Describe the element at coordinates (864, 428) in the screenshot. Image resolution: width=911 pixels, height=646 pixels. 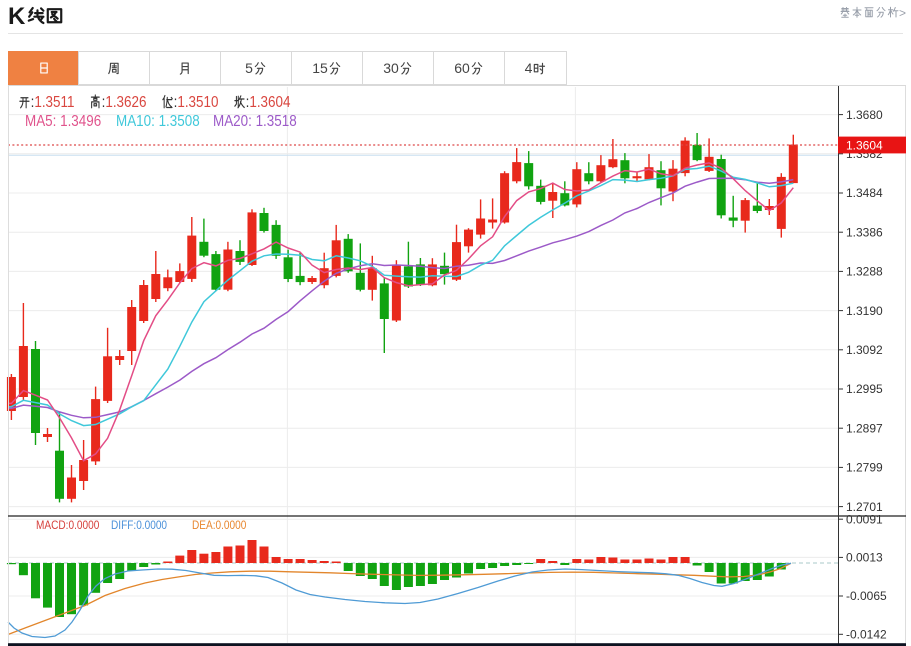
I see `svg-text: 1.2897` at that location.